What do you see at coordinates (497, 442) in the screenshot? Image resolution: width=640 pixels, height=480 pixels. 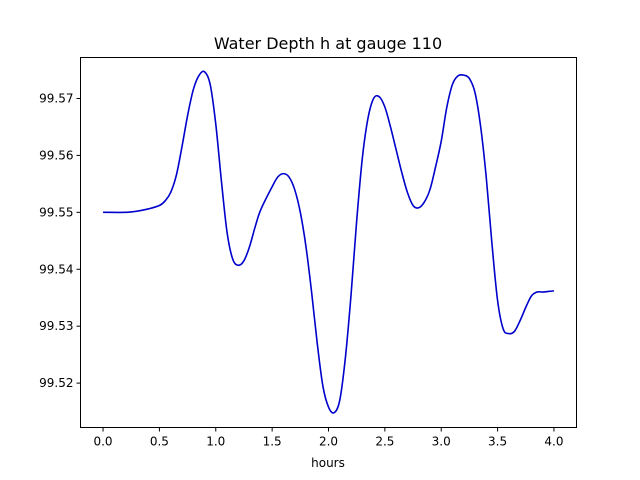 I see `x-tick-label: 3.5` at bounding box center [497, 442].